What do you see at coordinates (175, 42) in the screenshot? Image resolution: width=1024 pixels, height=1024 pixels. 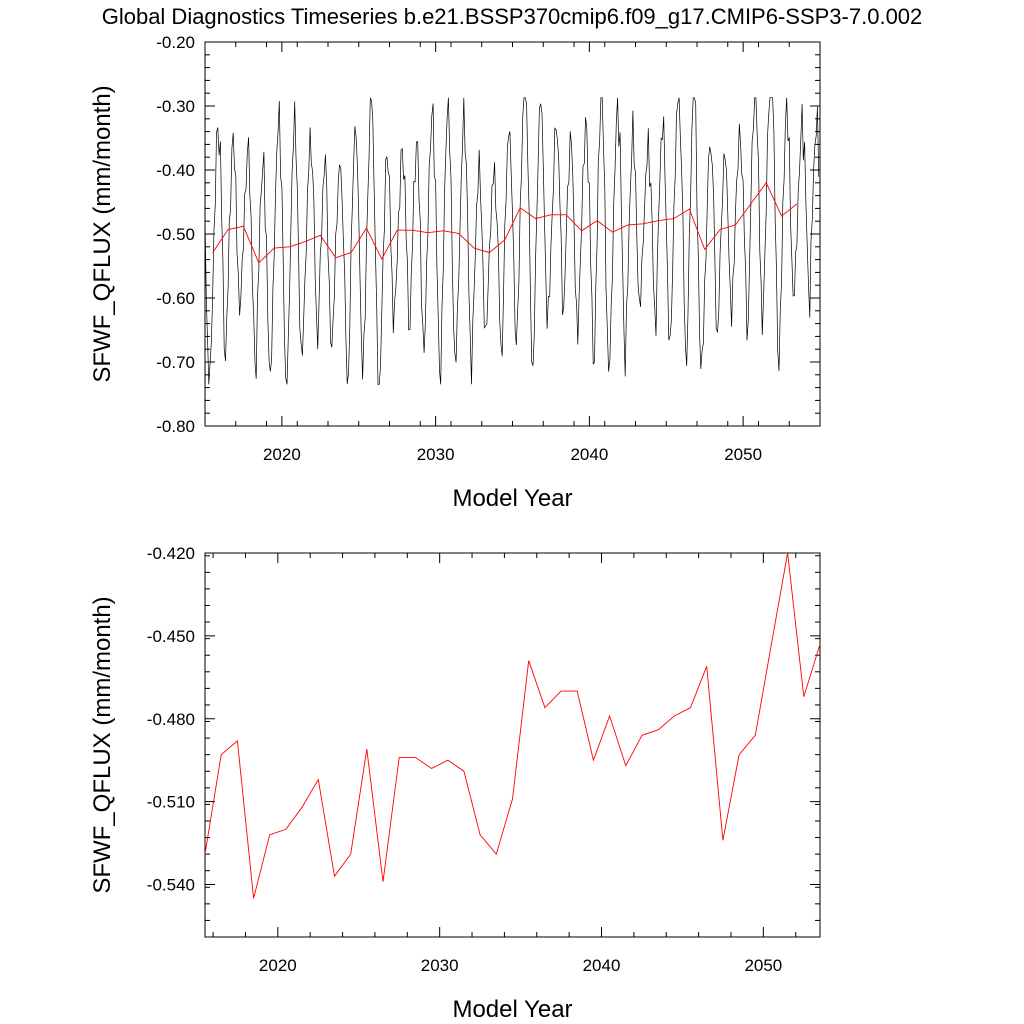 I see `y-tick-label: -0.20` at bounding box center [175, 42].